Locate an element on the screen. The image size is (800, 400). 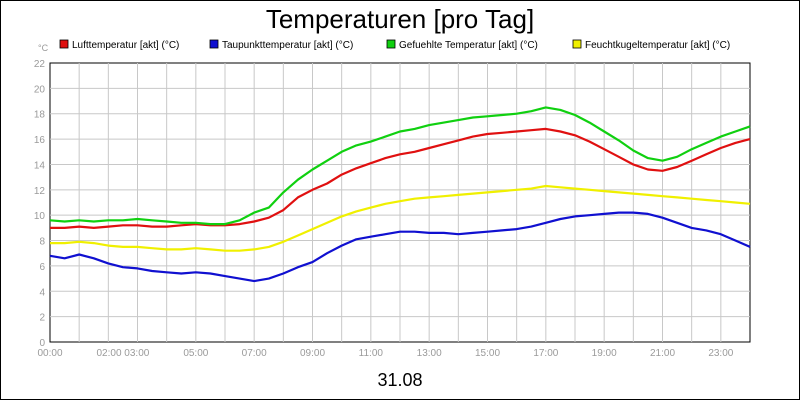
x-tick-label: 19:00 is located at coordinates (604, 353).